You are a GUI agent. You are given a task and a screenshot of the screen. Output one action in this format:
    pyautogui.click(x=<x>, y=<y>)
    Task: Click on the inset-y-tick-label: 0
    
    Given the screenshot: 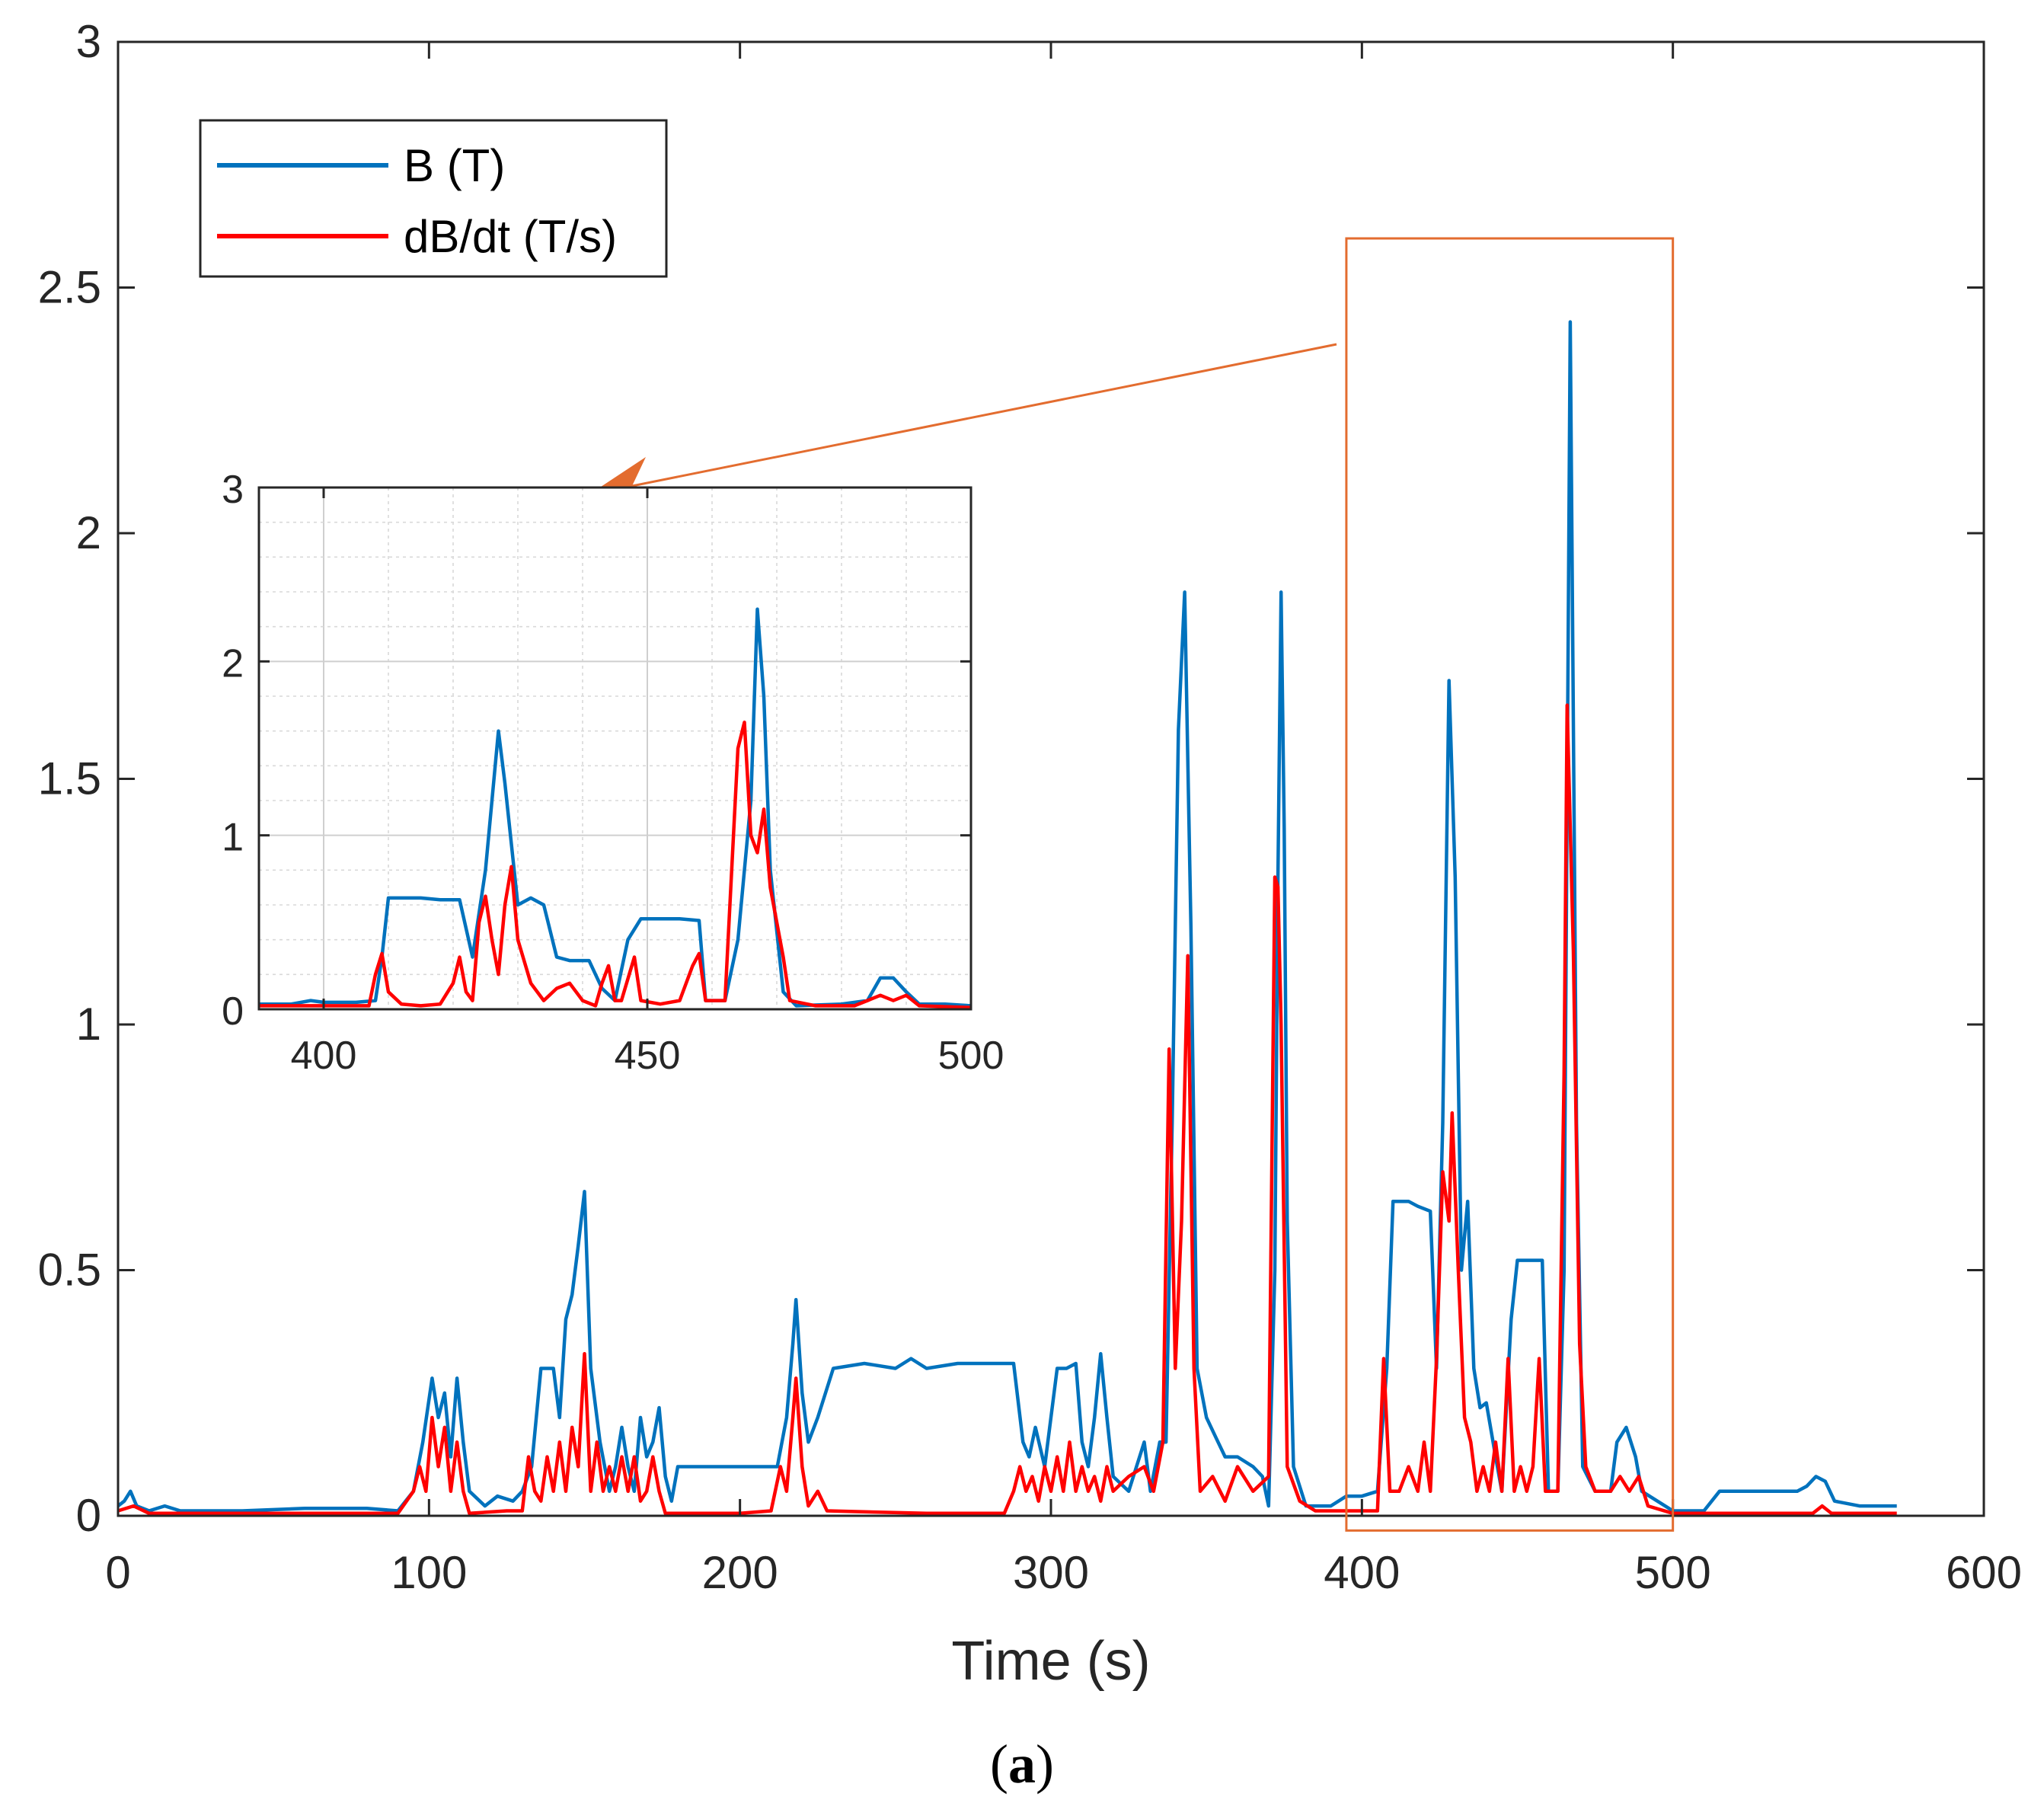 What is the action you would take?
    pyautogui.click(x=233, y=1011)
    